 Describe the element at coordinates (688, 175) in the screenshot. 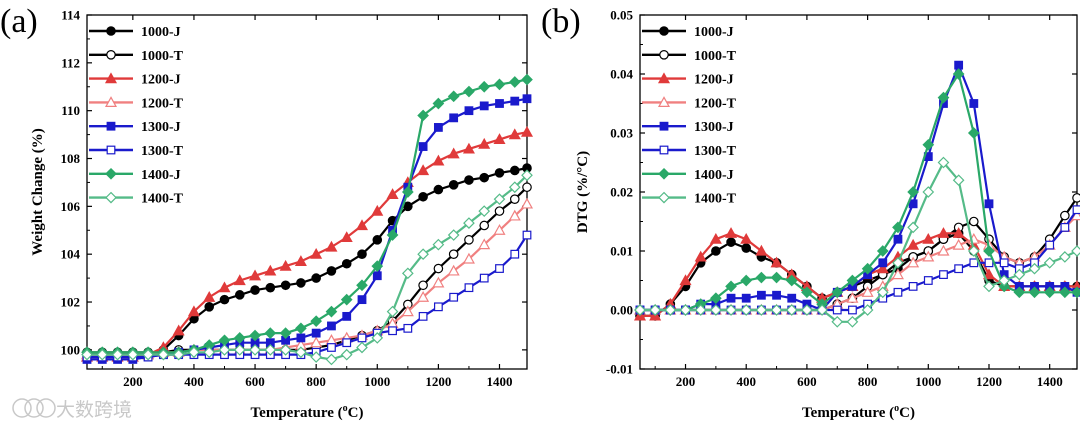

I see `legend-item: 1400-J` at that location.